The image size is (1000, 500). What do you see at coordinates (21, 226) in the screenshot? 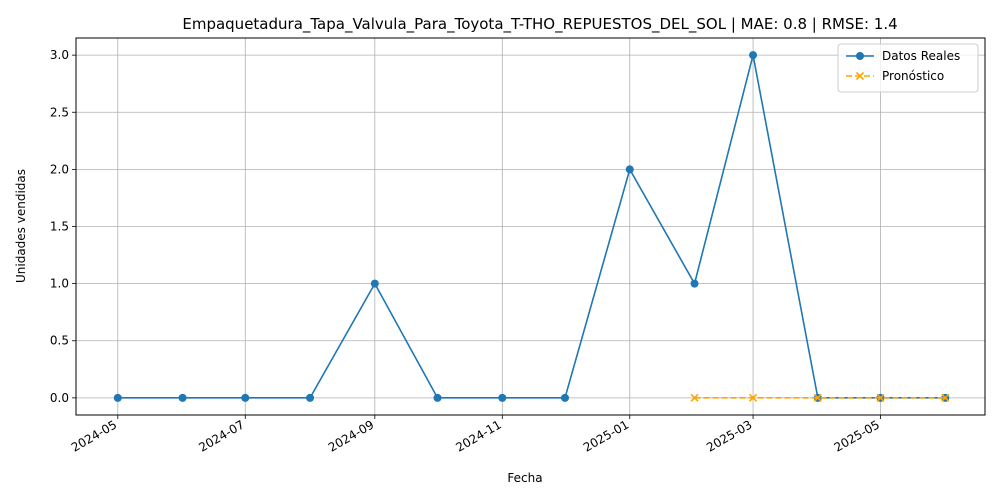
I see `y-axis-label: Unidades vendidas` at bounding box center [21, 226].